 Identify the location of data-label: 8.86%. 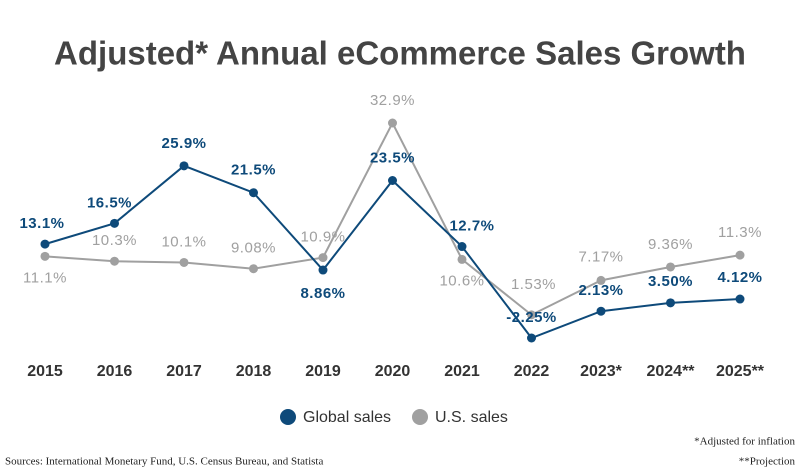
(322, 293).